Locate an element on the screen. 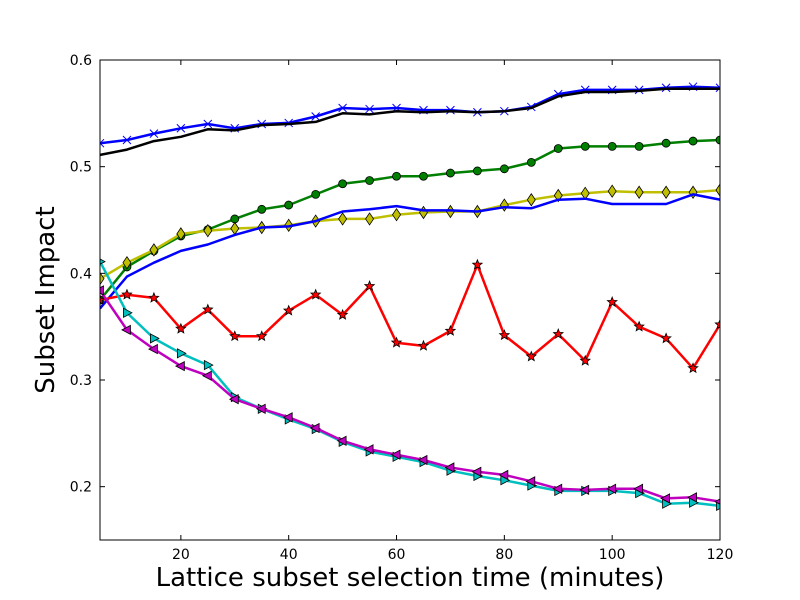 The image size is (800, 600). y-tick-label: 0.4 is located at coordinates (81, 274).